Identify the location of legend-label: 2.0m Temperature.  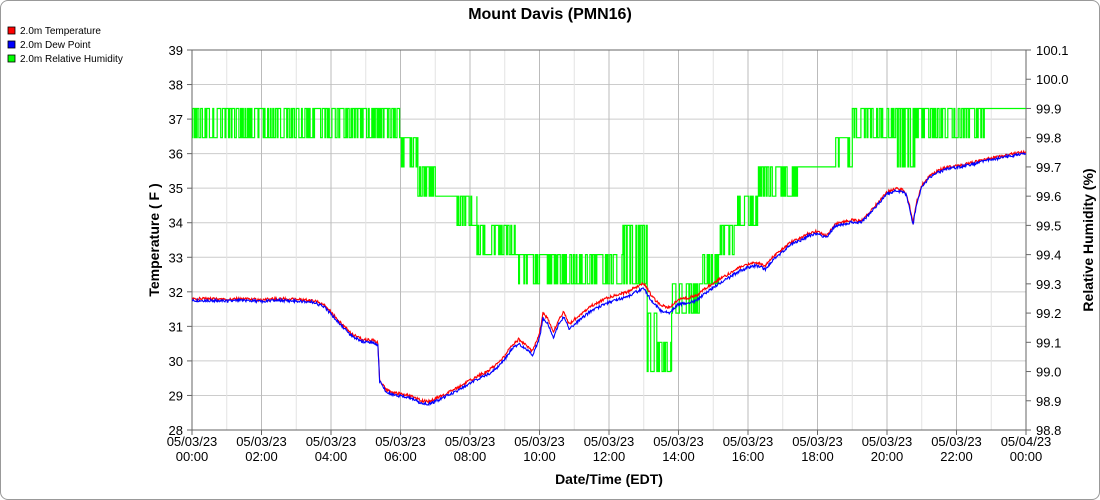
(60, 31).